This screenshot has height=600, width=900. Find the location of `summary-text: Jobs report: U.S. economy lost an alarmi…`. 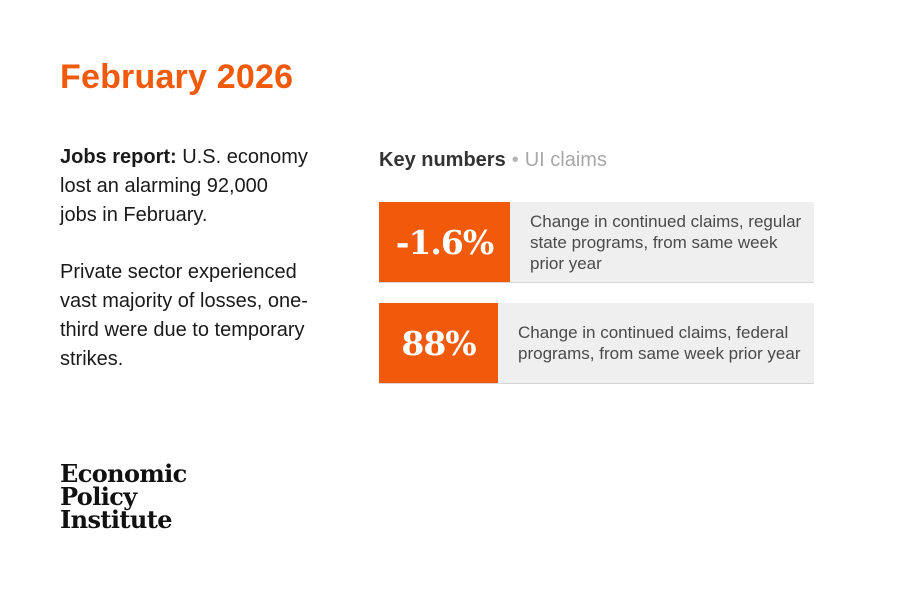

summary-text: Jobs report: U.S. economy lost an alarmi… is located at coordinates (185, 272).